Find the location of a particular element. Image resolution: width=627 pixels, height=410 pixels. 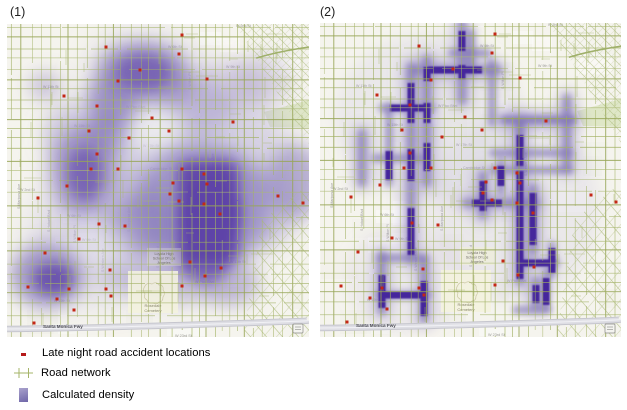

svg-text: S Hobart Blvd is located at coordinates (362, 220).